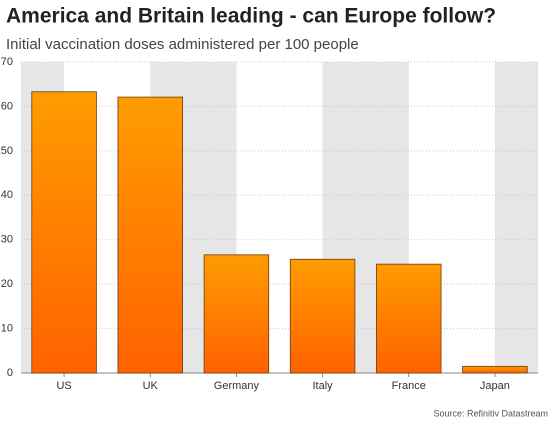 This screenshot has height=427, width=552. Describe the element at coordinates (7, 240) in the screenshot. I see `y-tick-label: 30` at that location.